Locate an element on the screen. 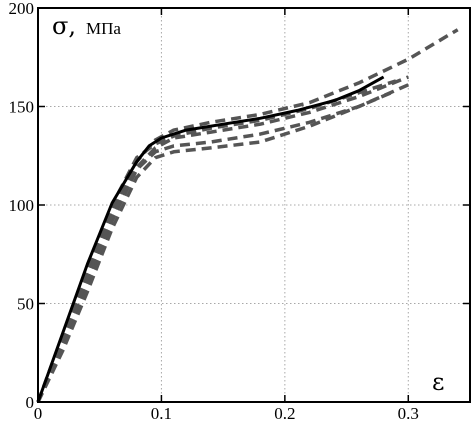 The width and height of the screenshot is (474, 424). y-tick-label: 150 is located at coordinates (22, 107).